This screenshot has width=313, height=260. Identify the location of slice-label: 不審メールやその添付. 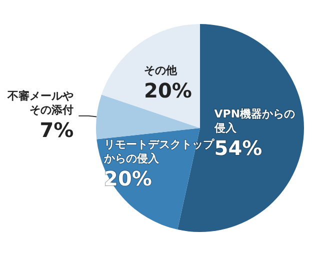
(40, 102).